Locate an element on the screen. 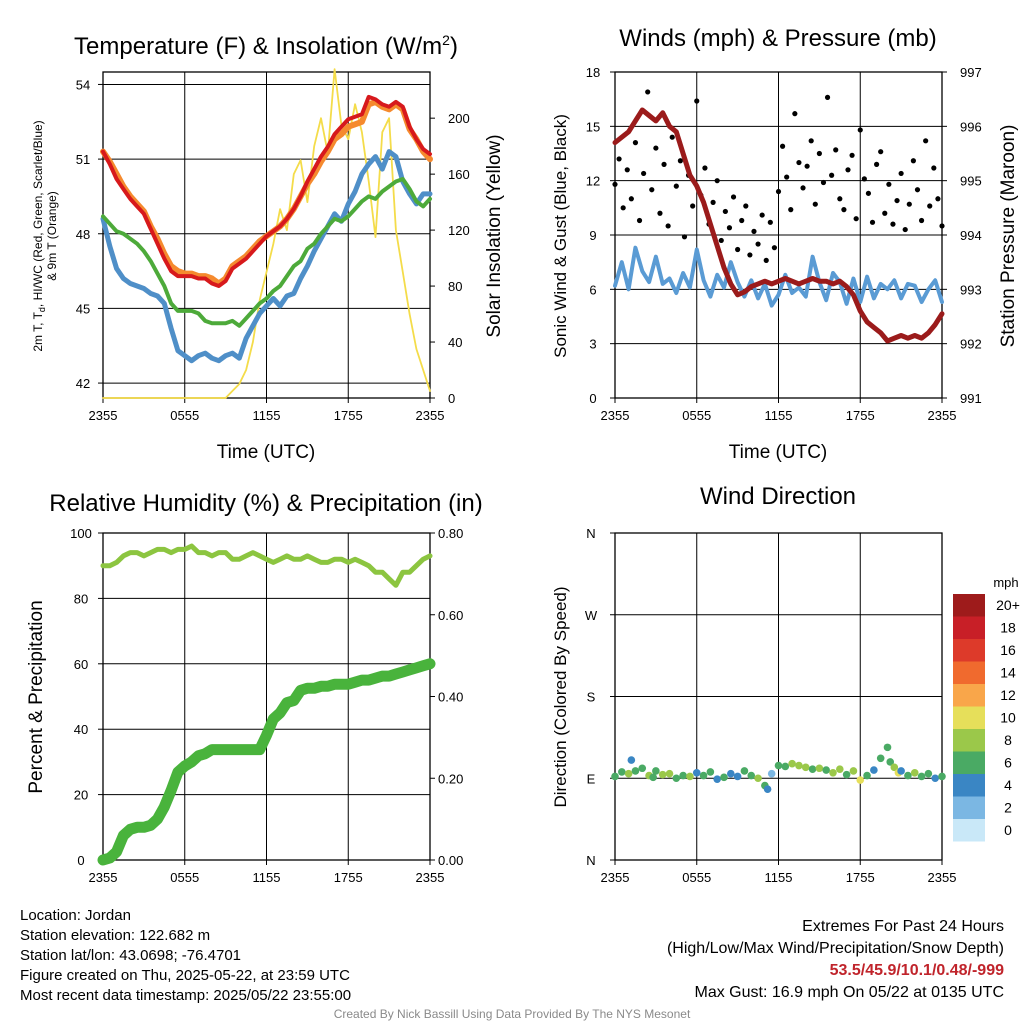  wind-series-pressure is located at coordinates (778, 225).